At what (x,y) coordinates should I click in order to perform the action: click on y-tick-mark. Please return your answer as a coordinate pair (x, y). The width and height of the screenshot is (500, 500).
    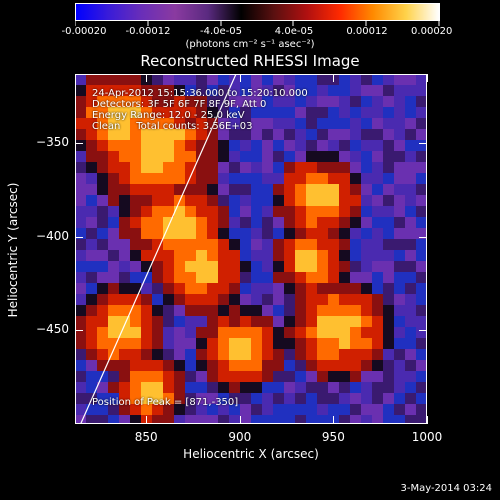
    Looking at the image, I should click on (423, 331).